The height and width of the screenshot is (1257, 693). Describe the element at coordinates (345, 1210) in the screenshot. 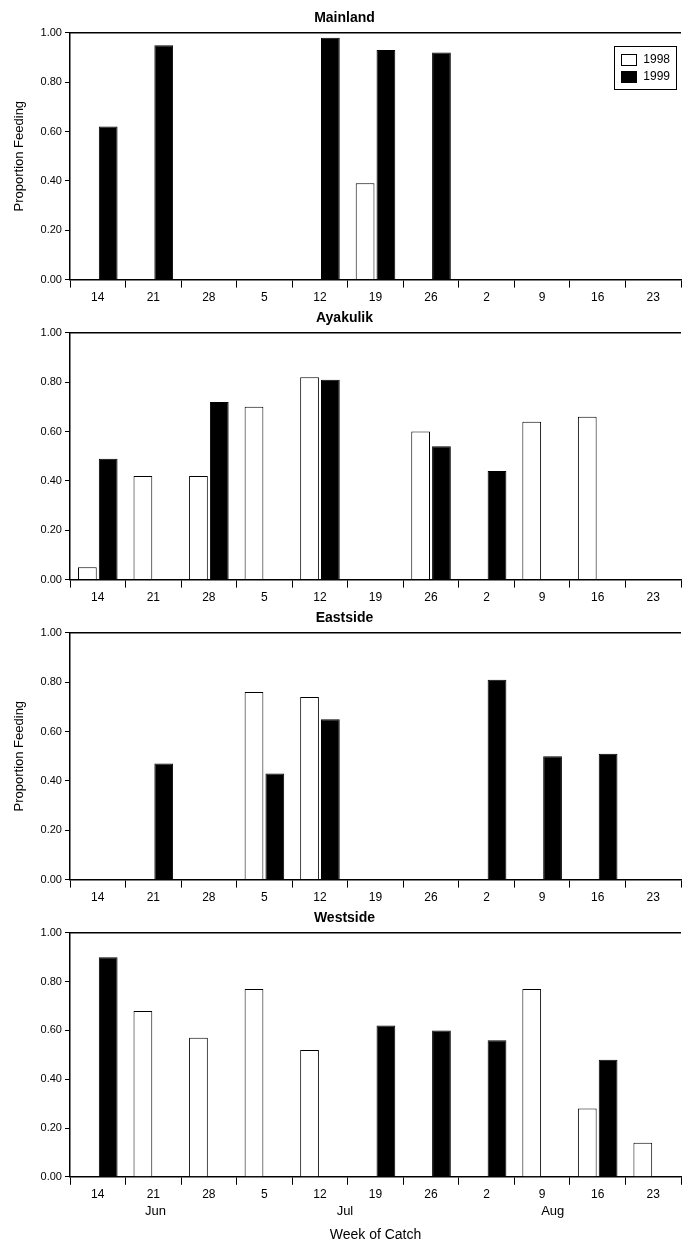

I see `text: Jul` at that location.